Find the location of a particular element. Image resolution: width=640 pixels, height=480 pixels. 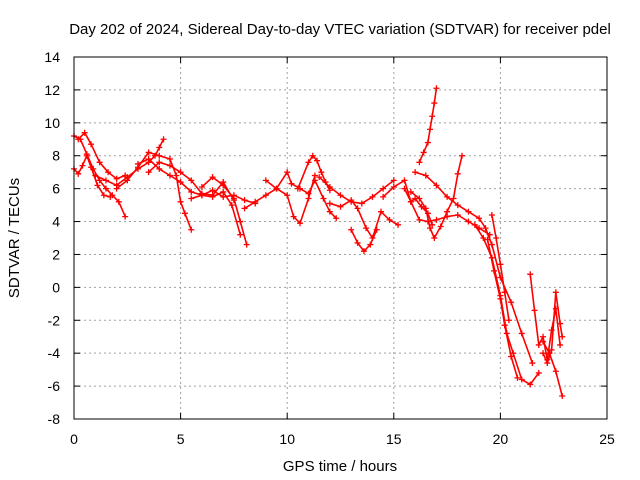

x-tick-label: 15 is located at coordinates (394, 439).